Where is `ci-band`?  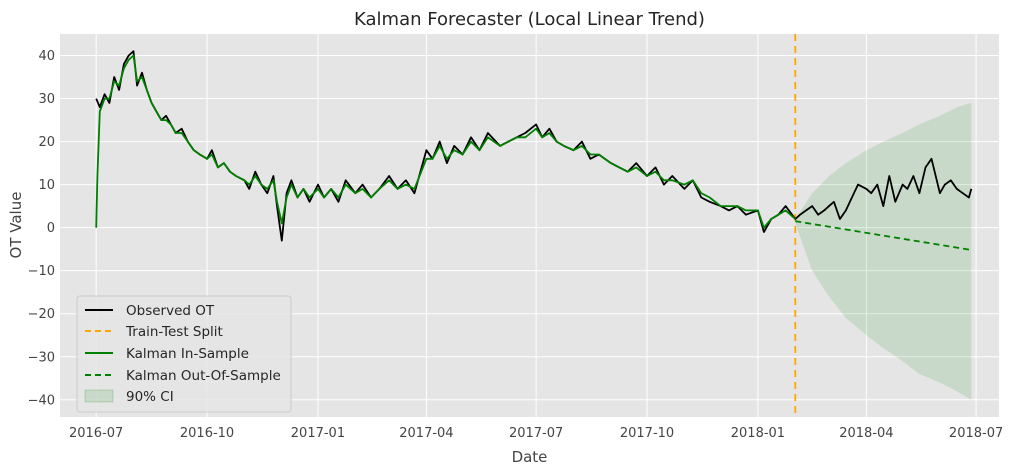
ci-band is located at coordinates (883, 251).